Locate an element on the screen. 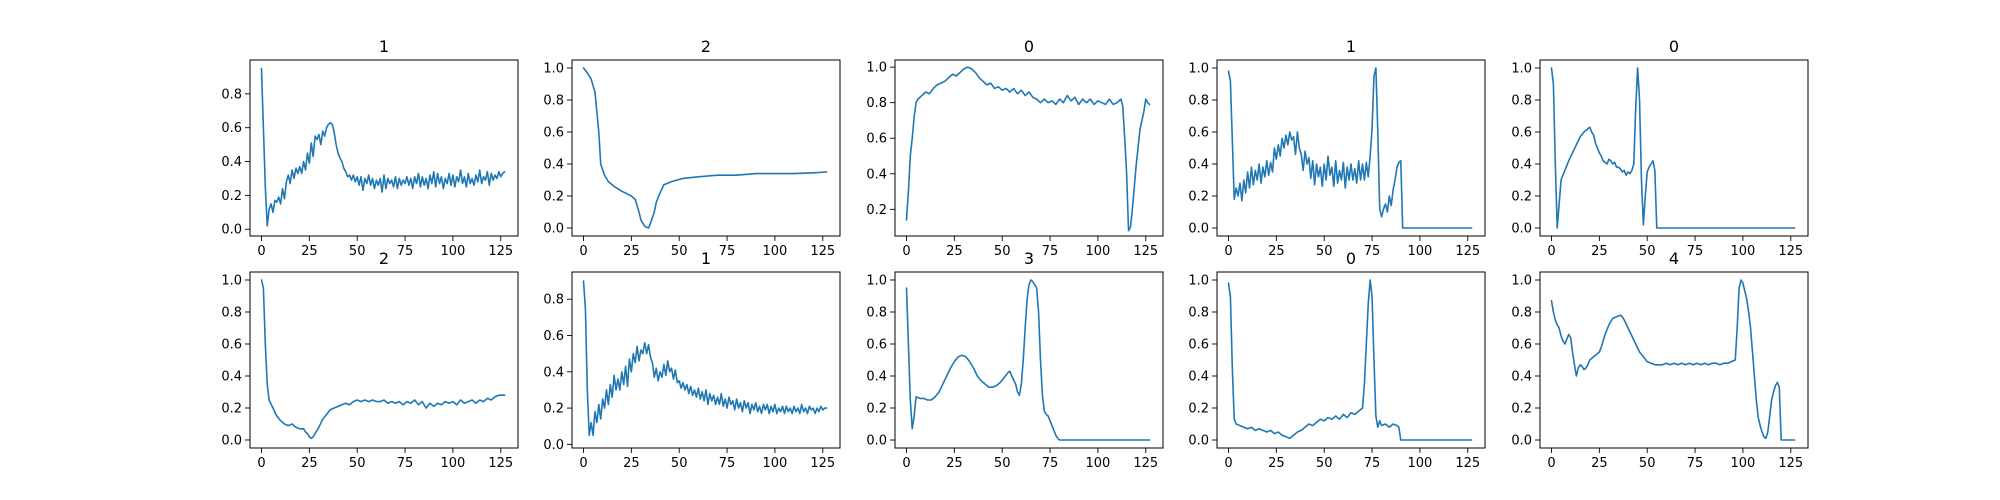 The height and width of the screenshot is (500, 2000). subplot-6: 2 0 25 50 75 100 125 0.0 0.2 0.4 0.6 0.8 1.0 is located at coordinates (370, 360).